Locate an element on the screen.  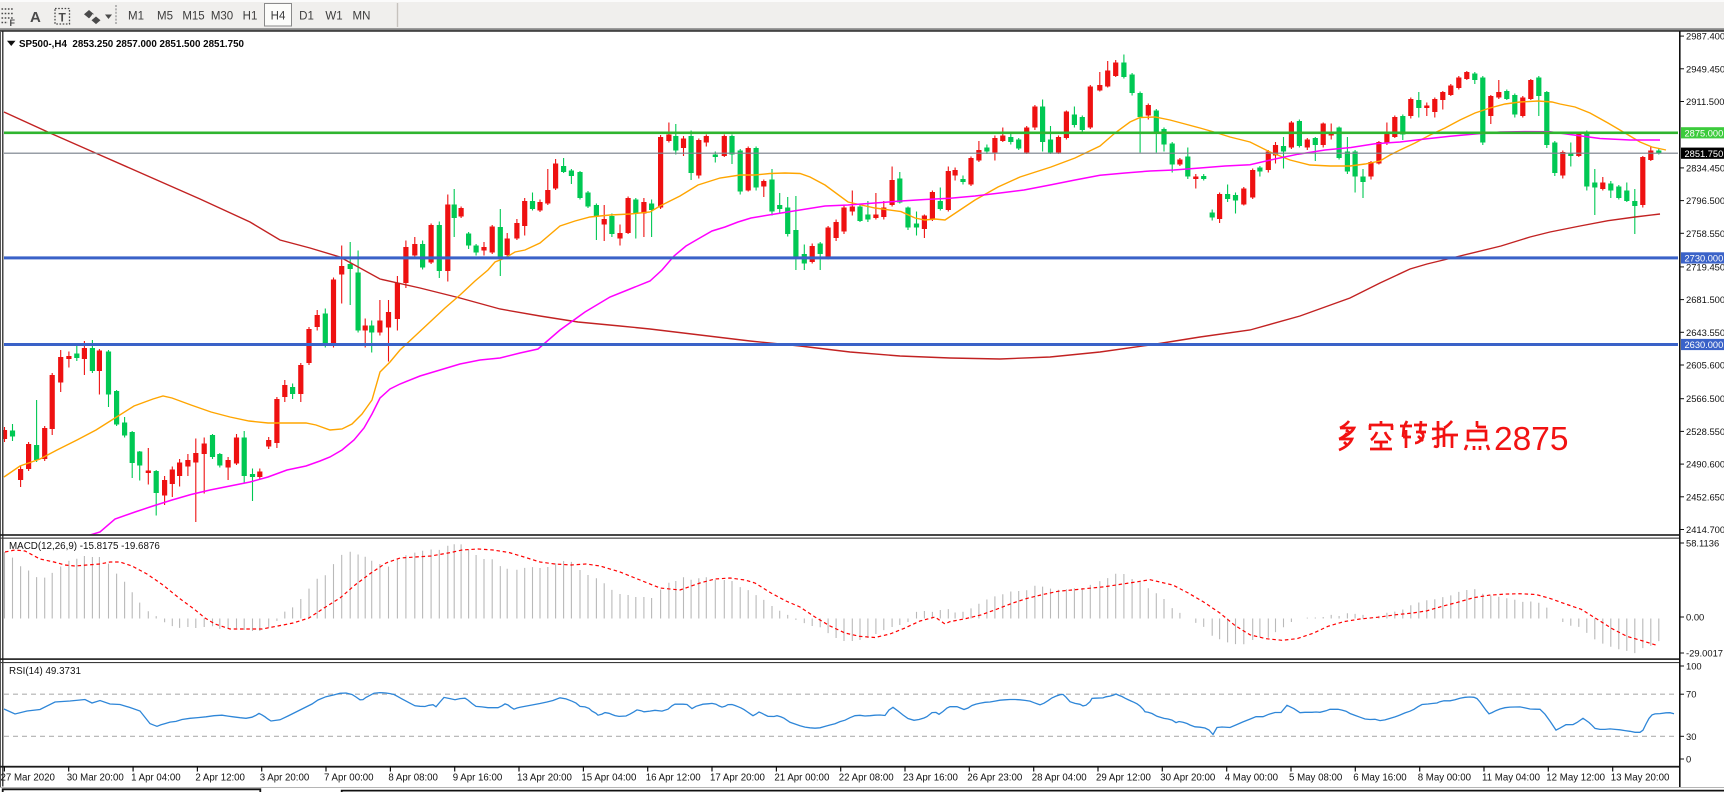
svg-text: 13 May 20:00 is located at coordinates (1640, 778).